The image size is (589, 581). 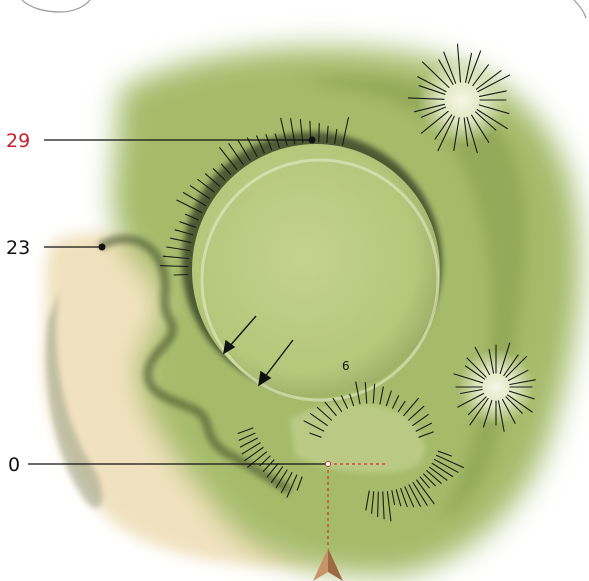 I want to click on position-marker, so click(x=357, y=505).